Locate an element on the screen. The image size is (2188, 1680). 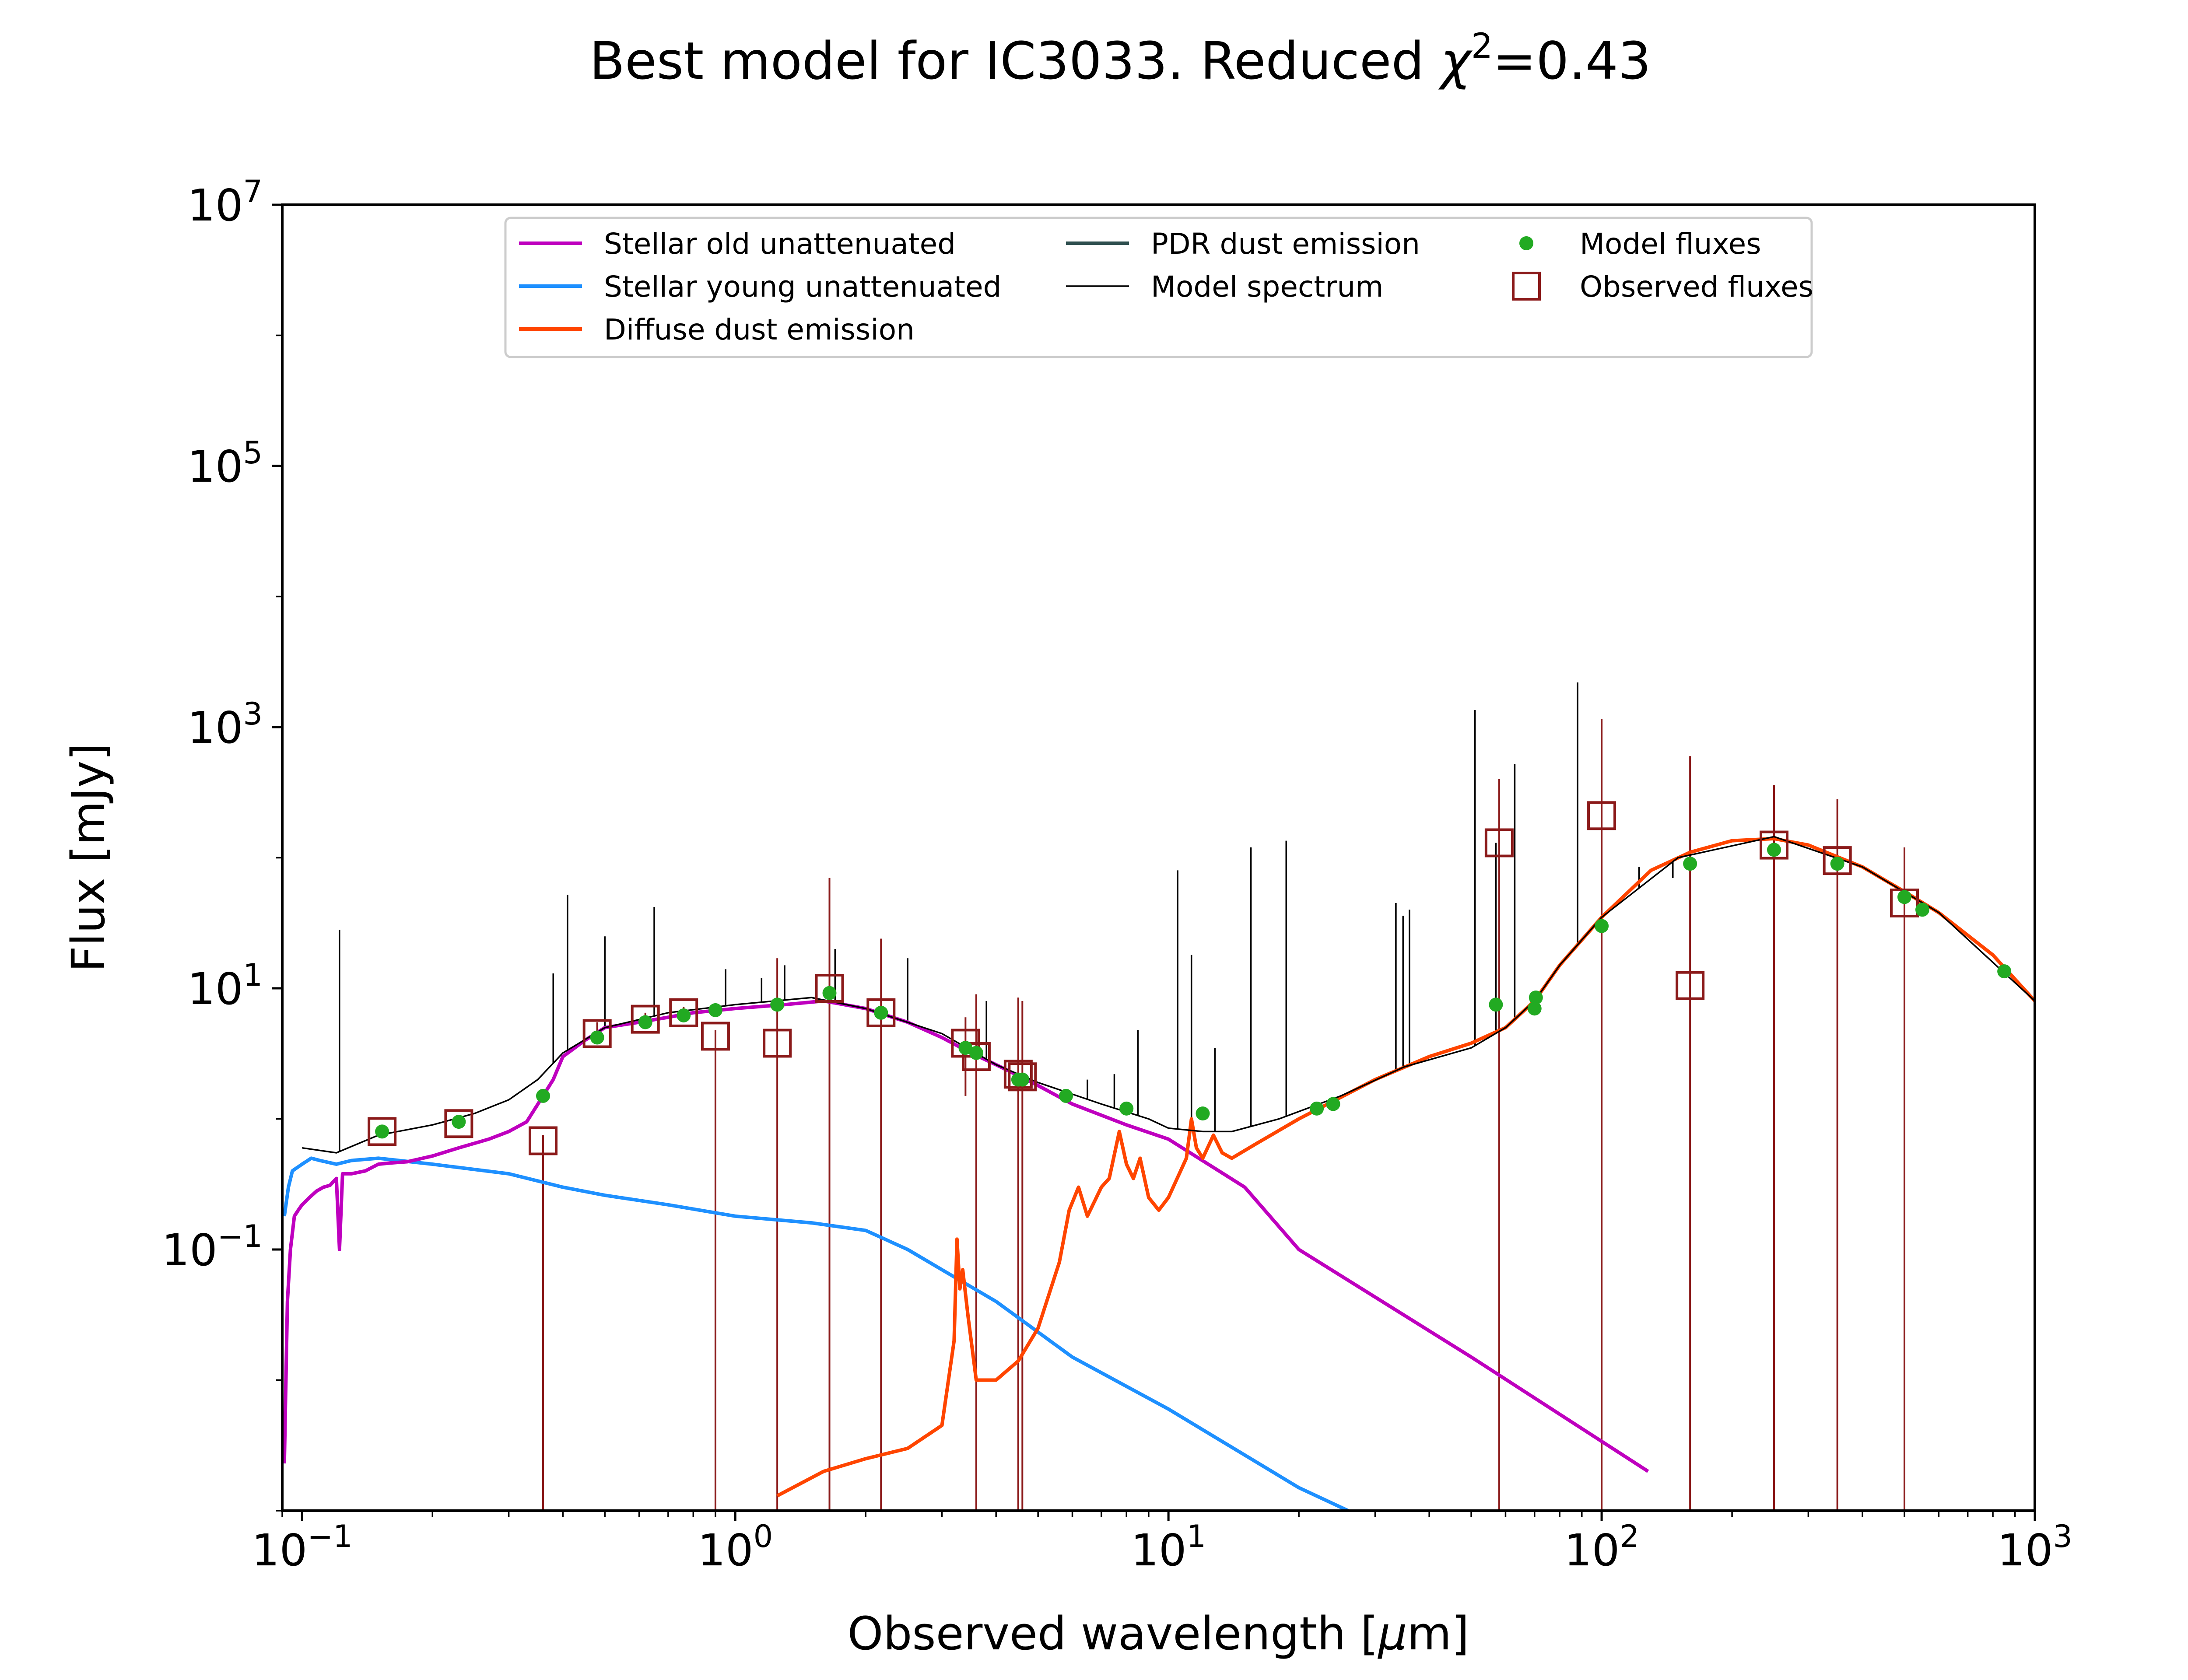
x-tick-exp: 2 is located at coordinates (1630, 1536).